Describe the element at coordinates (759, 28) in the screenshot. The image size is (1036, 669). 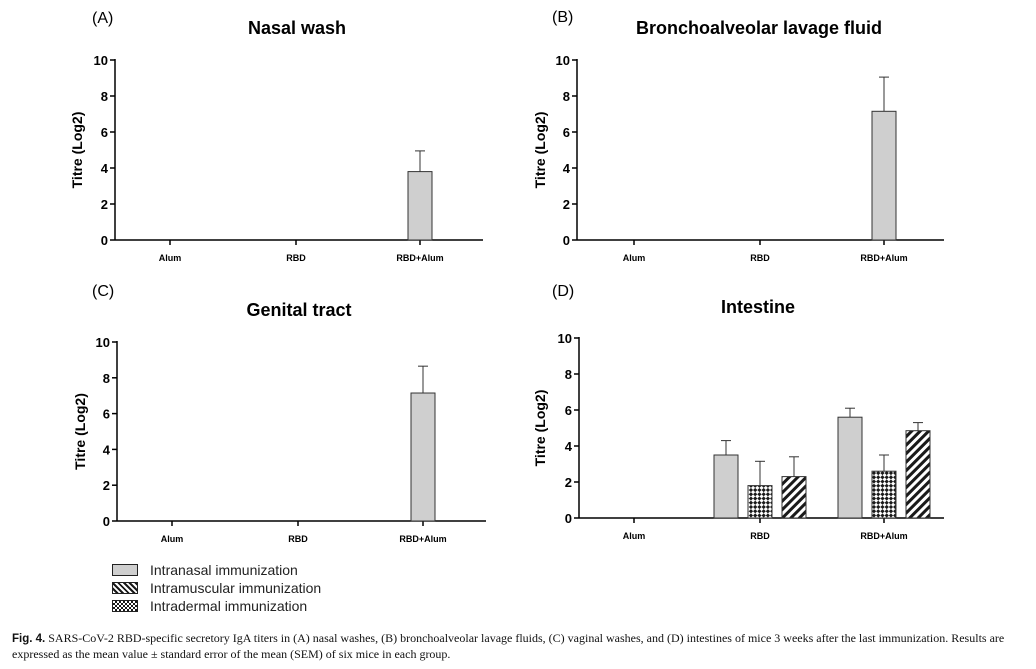
I see `chart-title: Bronchoalveolar lavage fluid` at that location.